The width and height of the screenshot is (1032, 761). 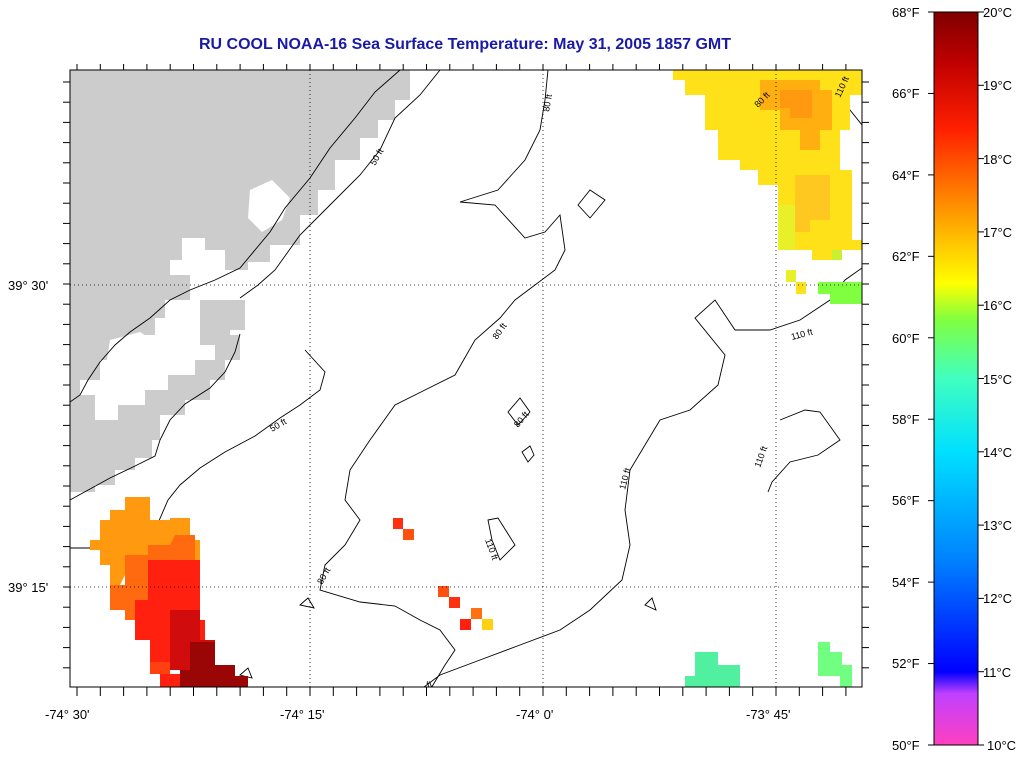 I want to click on colorbar-c-label: 18°C, so click(x=997, y=159).